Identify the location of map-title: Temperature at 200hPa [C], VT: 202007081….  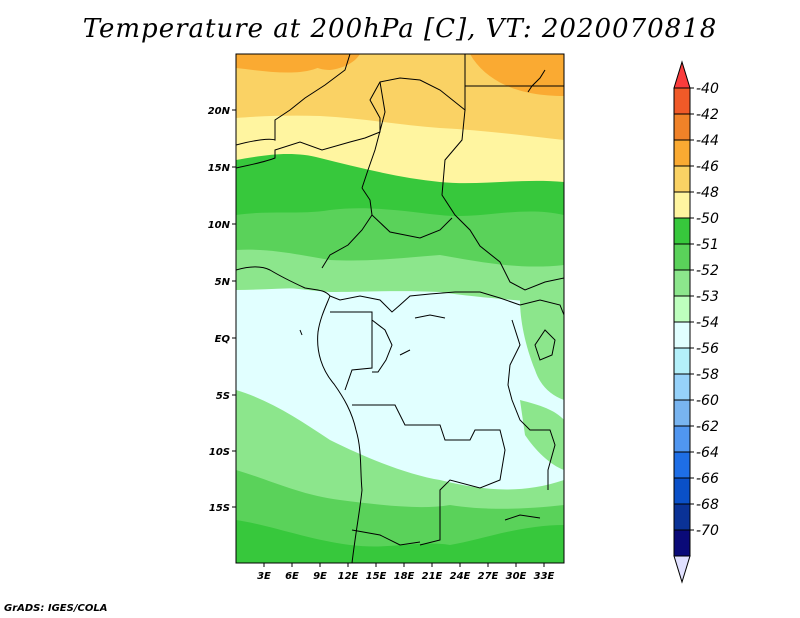
(400, 29).